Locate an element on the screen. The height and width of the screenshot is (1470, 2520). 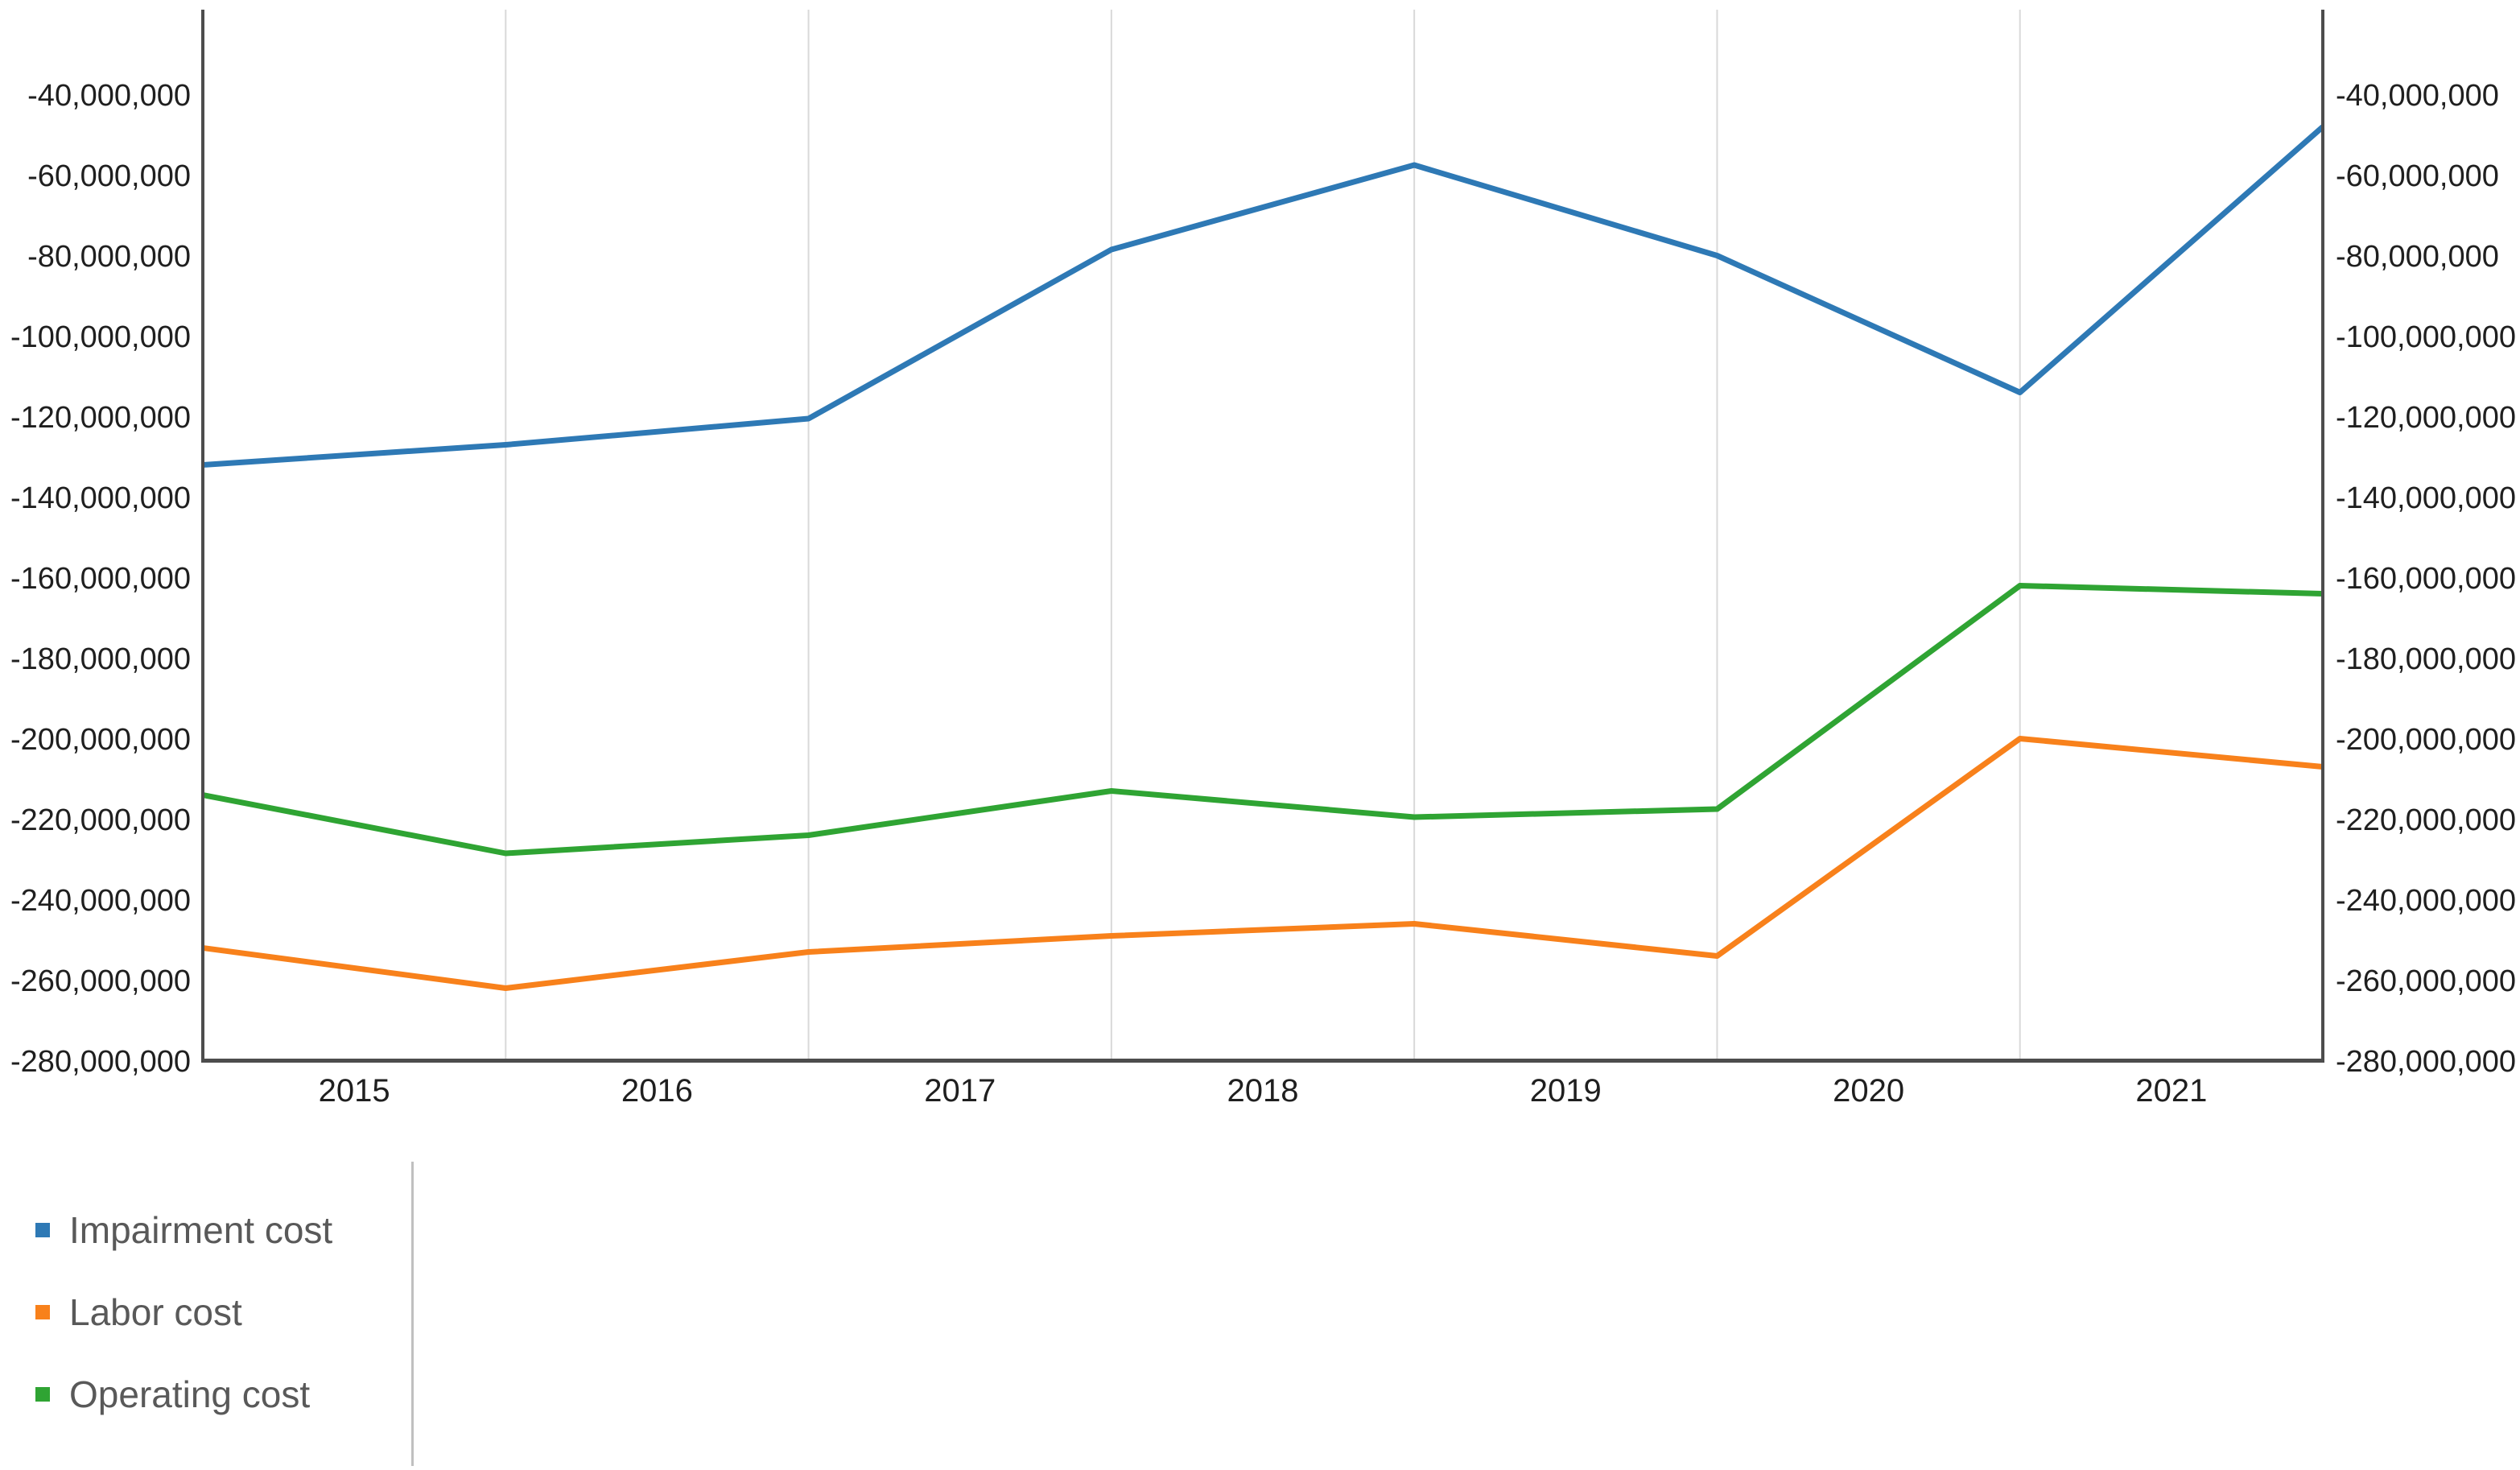
y-tick-label-right: -80,000,000 is located at coordinates (2417, 257).